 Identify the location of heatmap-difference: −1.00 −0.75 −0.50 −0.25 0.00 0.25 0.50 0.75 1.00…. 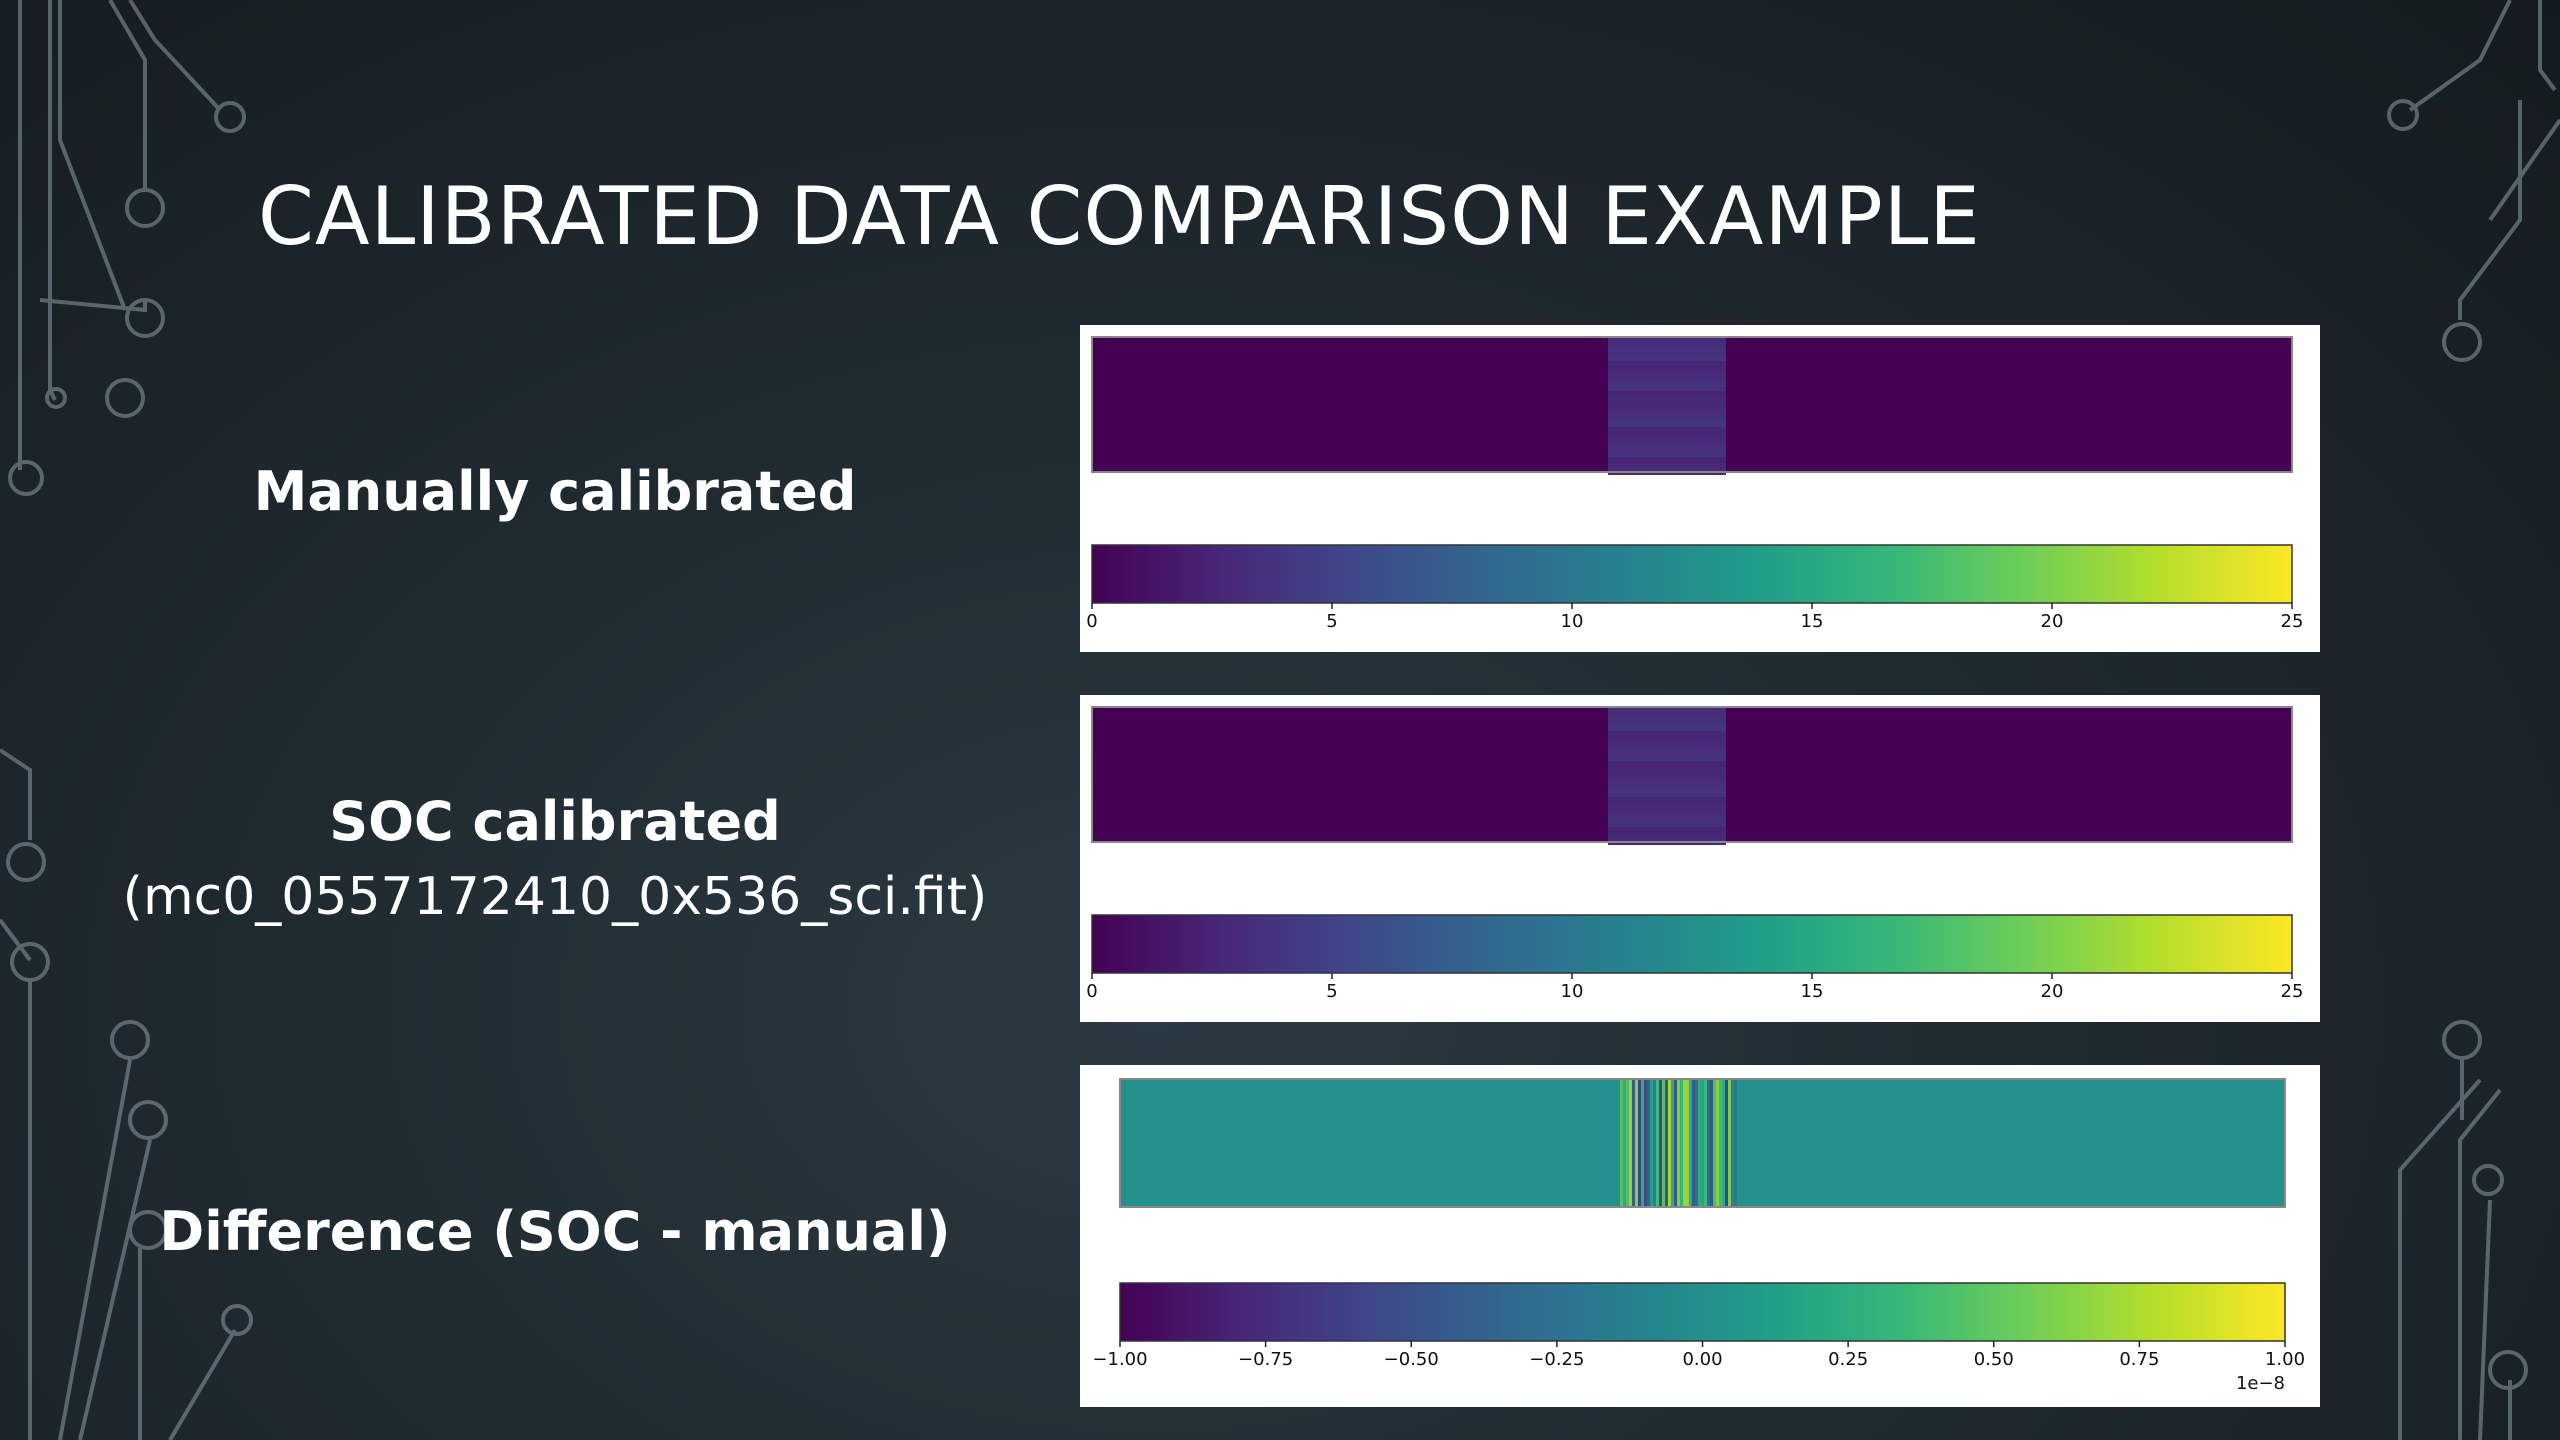
(1698, 1236).